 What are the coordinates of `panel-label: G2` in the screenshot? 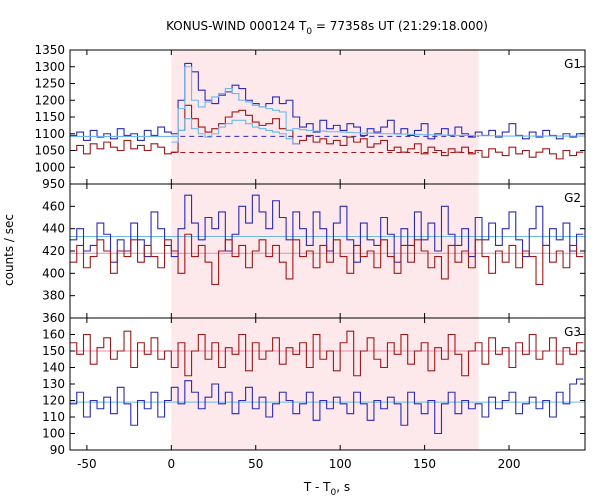 It's located at (572, 198).